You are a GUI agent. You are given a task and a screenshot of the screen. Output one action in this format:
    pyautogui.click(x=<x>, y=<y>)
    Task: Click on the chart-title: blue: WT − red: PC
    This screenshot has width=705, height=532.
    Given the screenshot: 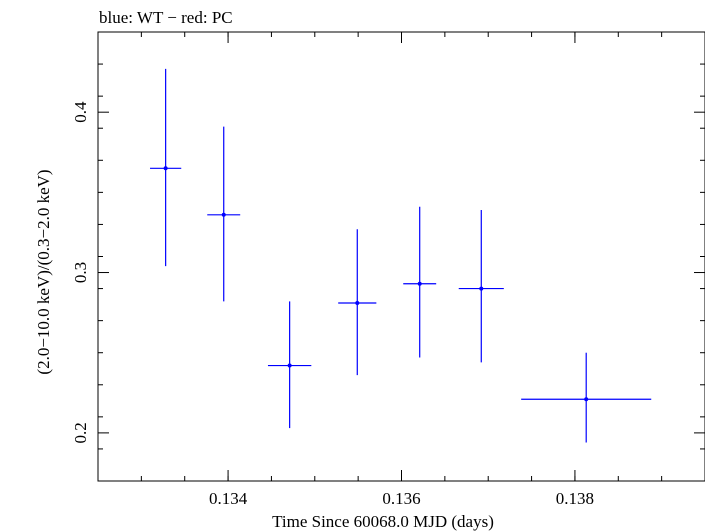 What is the action you would take?
    pyautogui.click(x=166, y=17)
    